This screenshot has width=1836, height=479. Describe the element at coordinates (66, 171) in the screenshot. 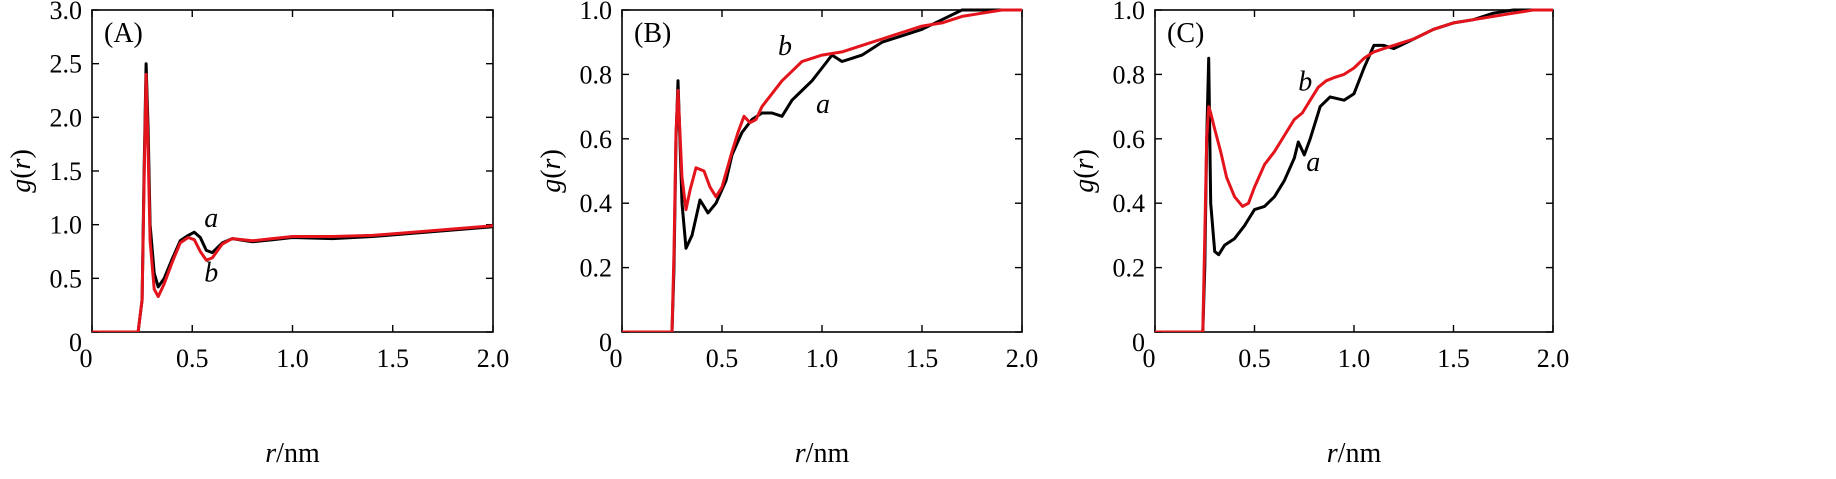

I see `y-tick-label: 1.5` at that location.